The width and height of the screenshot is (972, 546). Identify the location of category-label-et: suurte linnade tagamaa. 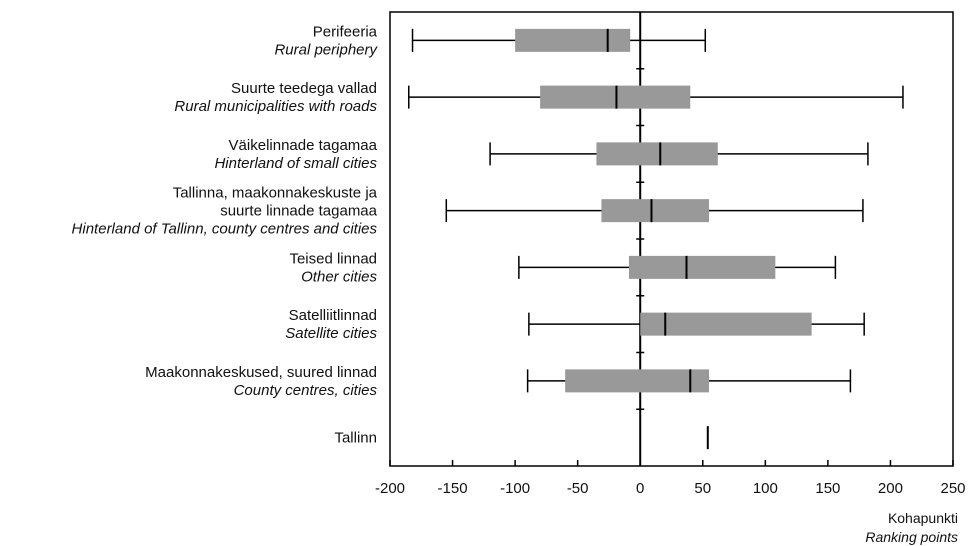
(298, 211).